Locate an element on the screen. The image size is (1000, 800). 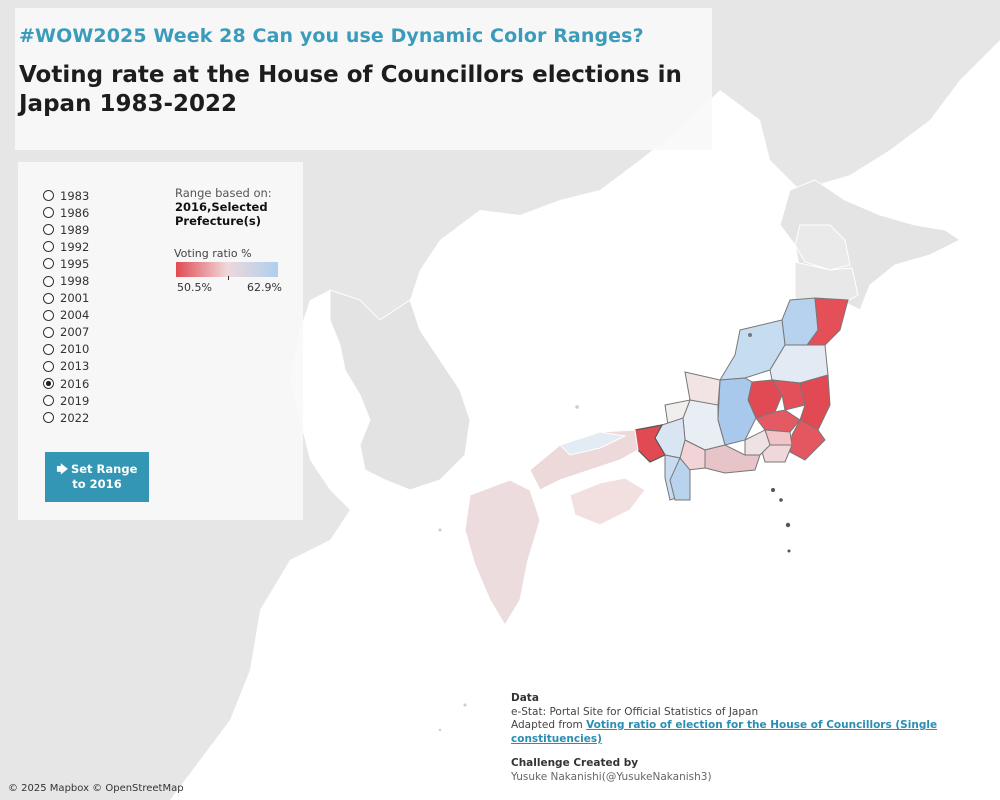
year-label: 1995 is located at coordinates (75, 263).